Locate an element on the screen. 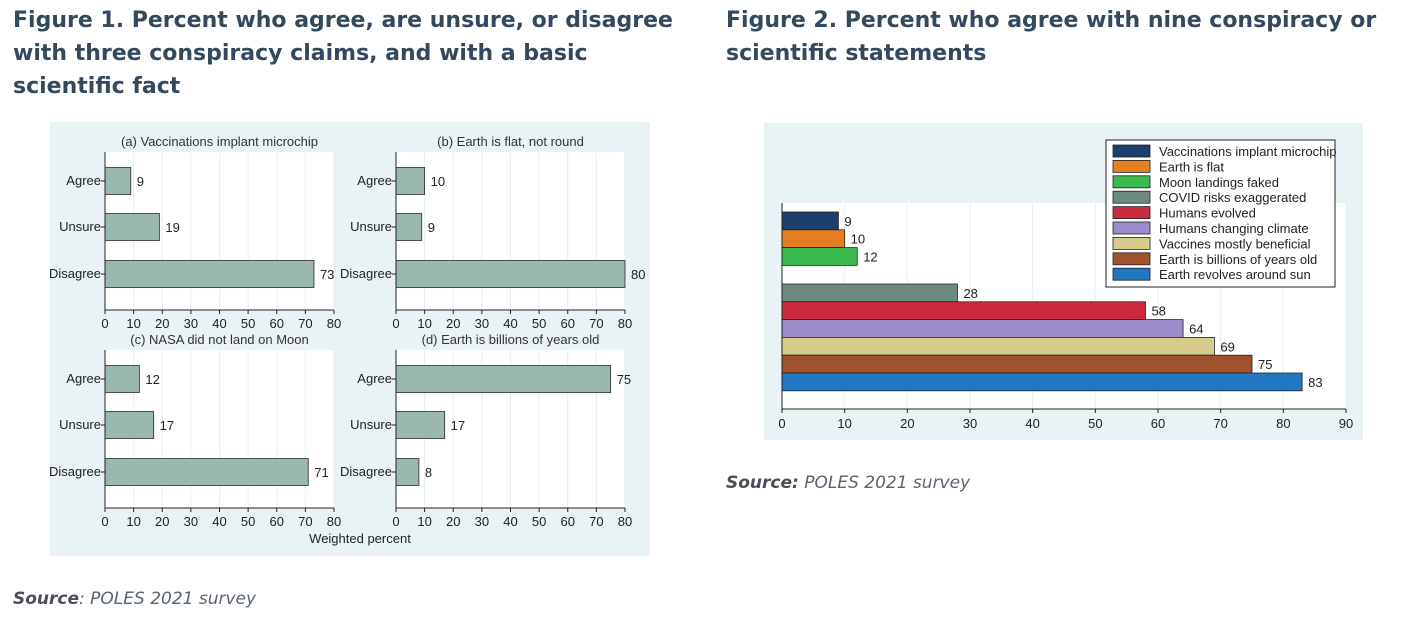 This screenshot has height=617, width=1407. legend-entry: Earth is billions of years old is located at coordinates (1238, 259).